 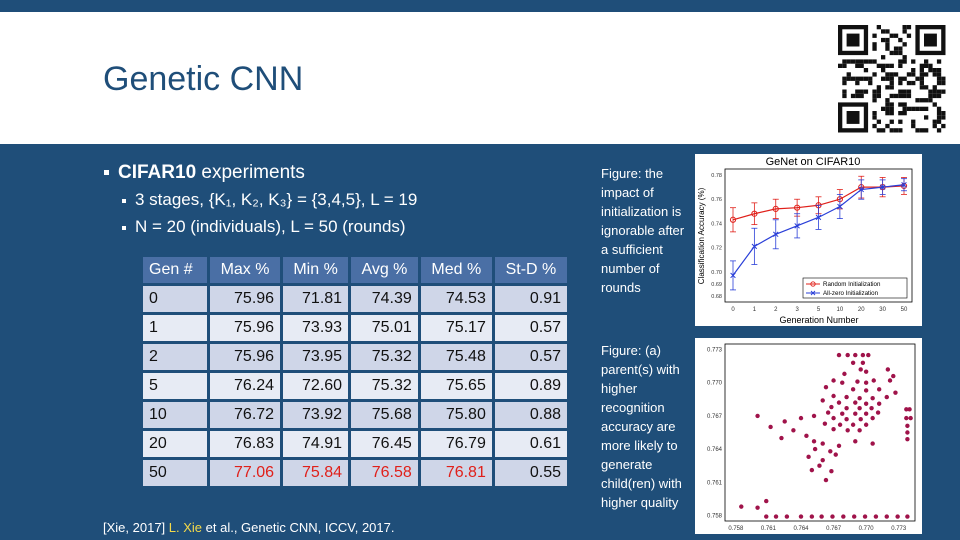 I want to click on x-tick-label: 0.761, so click(x=769, y=529).